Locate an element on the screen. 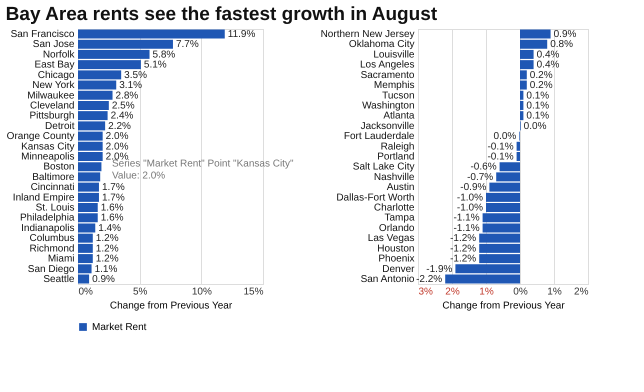  y-tick-label: St. Louis is located at coordinates (55, 208).